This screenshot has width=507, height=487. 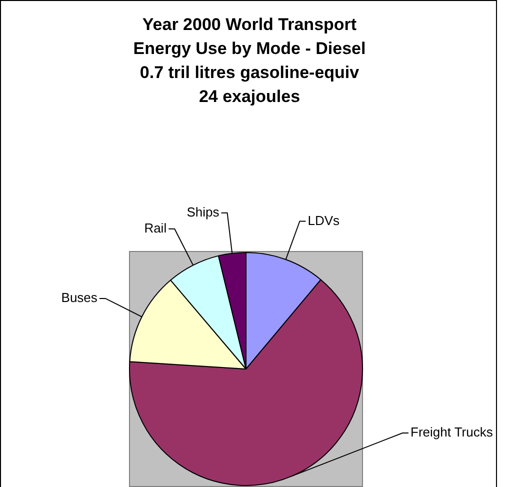 I want to click on slice-label: LDVs, so click(x=324, y=220).